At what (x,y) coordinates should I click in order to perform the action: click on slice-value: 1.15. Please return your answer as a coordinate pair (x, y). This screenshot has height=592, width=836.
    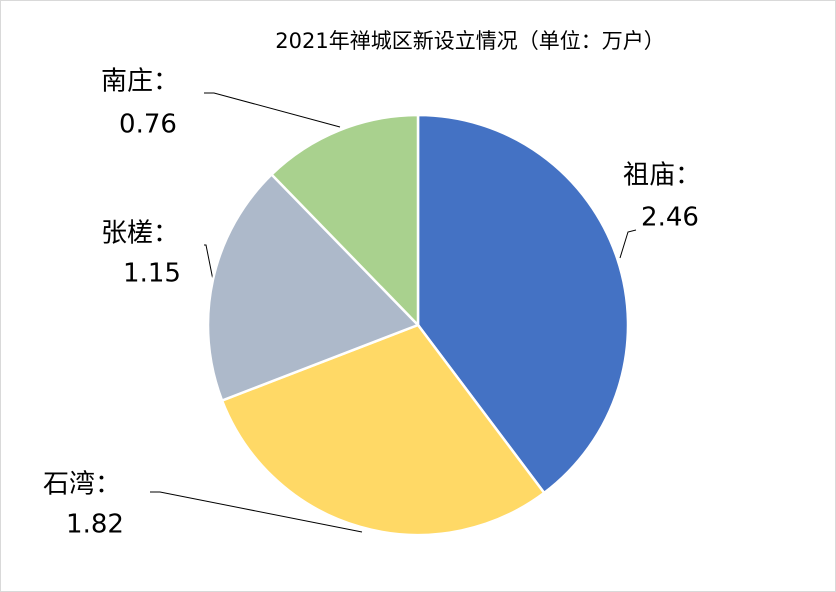
    Looking at the image, I should click on (152, 274).